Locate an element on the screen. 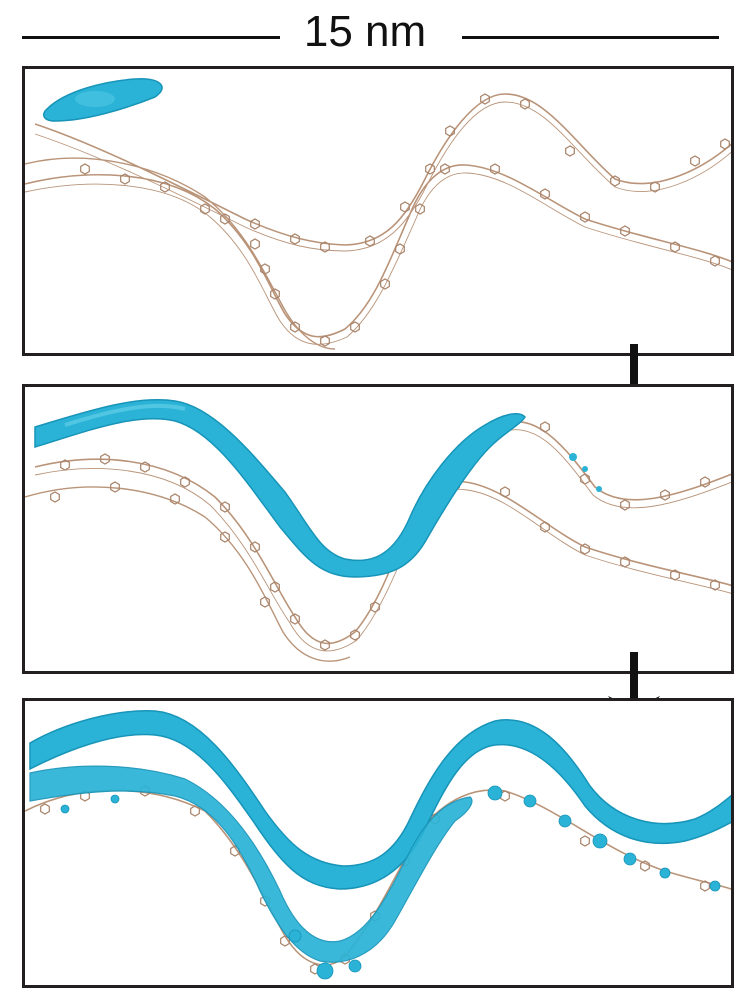 Image resolution: width=739 pixels, height=988 pixels. water-channel is located at coordinates (318, 488).